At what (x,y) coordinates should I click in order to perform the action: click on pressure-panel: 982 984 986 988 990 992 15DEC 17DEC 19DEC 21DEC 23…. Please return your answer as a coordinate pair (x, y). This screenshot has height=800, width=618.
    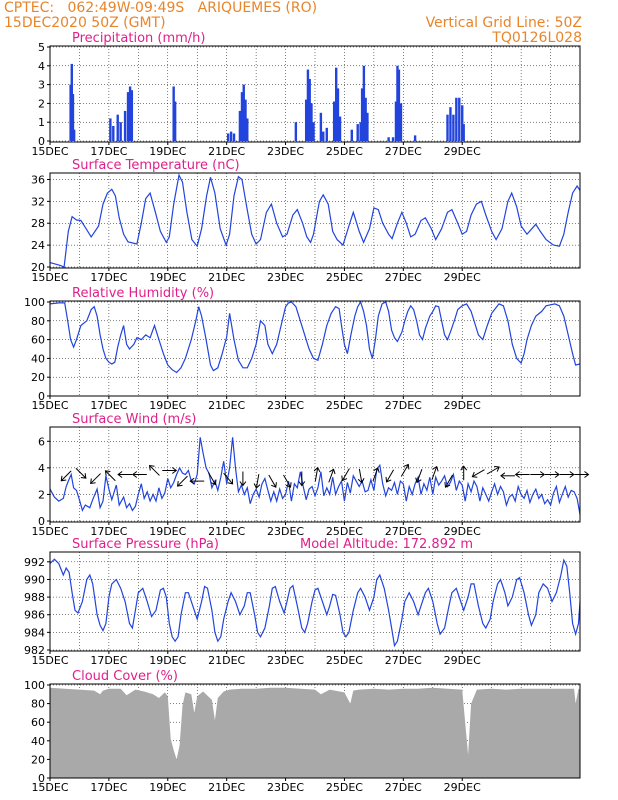
    Looking at the image, I should click on (302, 602).